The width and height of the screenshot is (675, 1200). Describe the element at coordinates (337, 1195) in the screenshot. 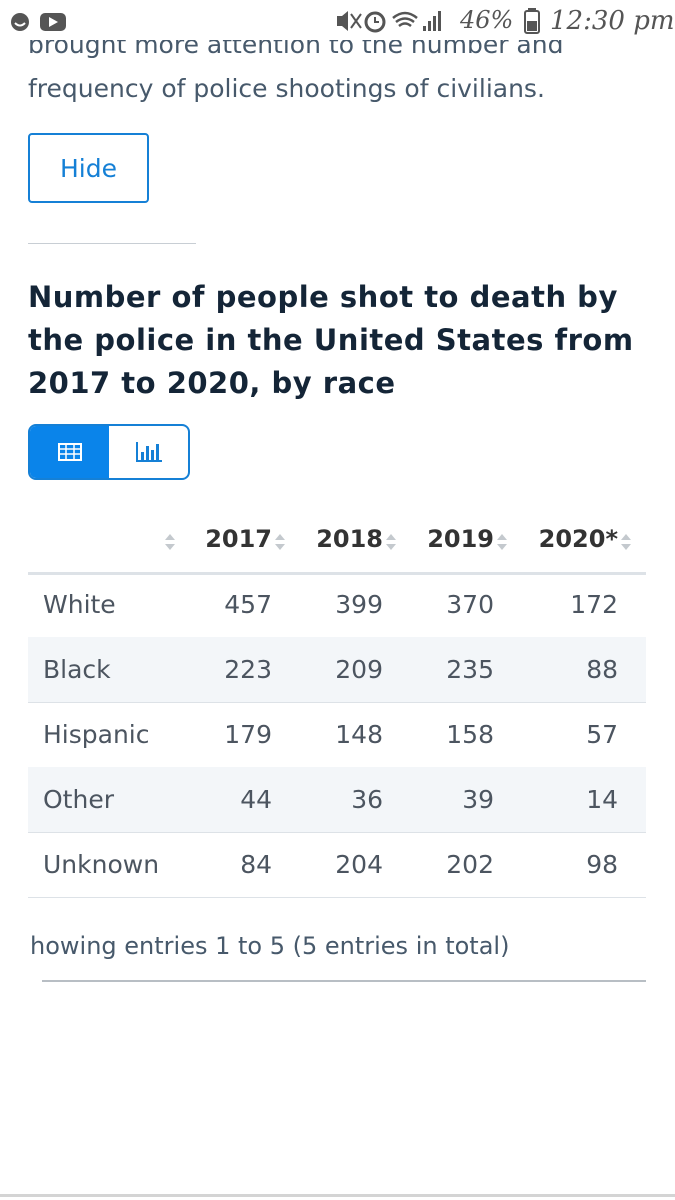

I see `bottom-edge` at that location.